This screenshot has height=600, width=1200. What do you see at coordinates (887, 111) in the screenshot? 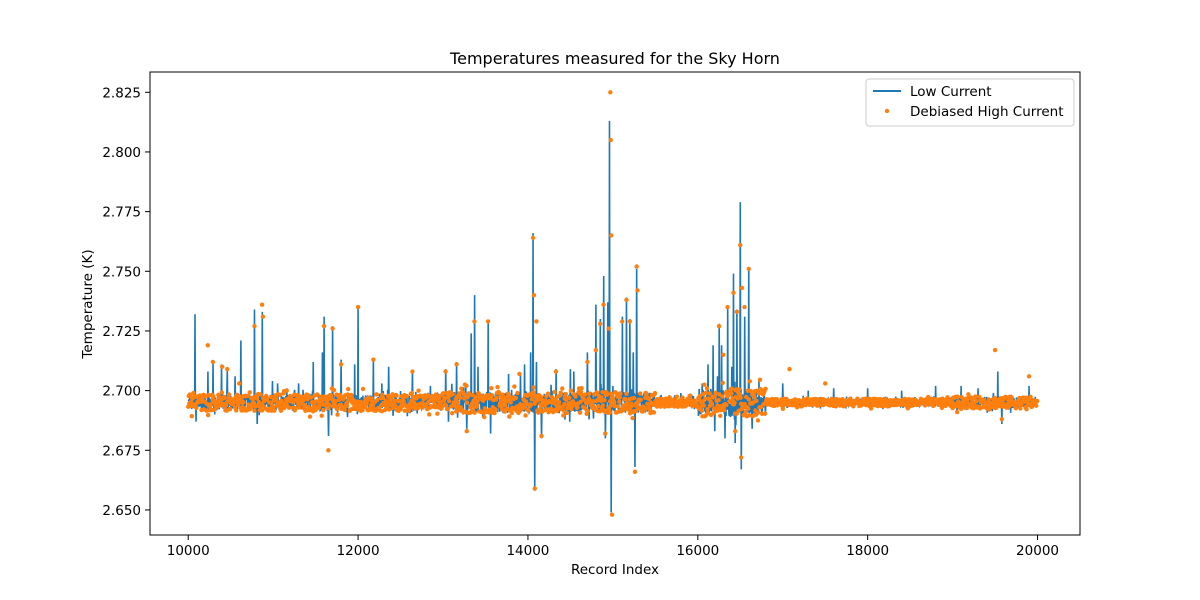
I see `legend-swatch-debiased-high-current` at bounding box center [887, 111].